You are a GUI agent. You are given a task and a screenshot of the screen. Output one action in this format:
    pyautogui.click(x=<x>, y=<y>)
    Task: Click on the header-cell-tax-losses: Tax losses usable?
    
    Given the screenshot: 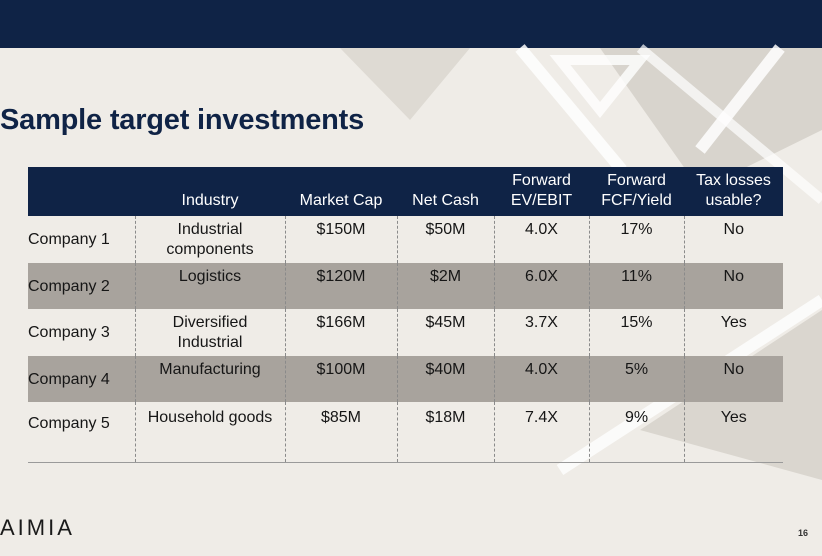 What is the action you would take?
    pyautogui.click(x=733, y=190)
    